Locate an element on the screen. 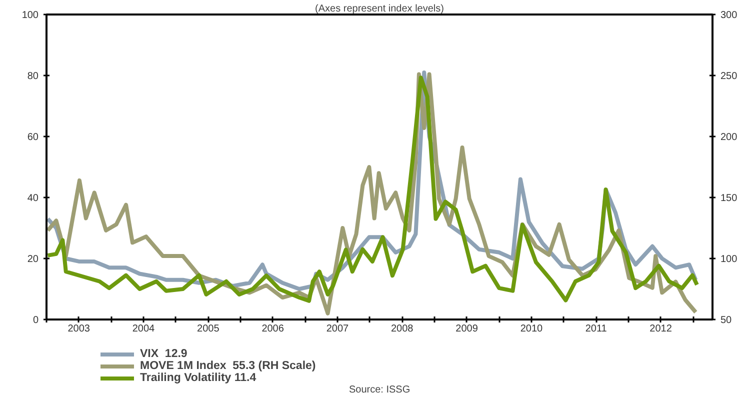 The image size is (747, 405). y-tick-label: 60 is located at coordinates (33, 137).